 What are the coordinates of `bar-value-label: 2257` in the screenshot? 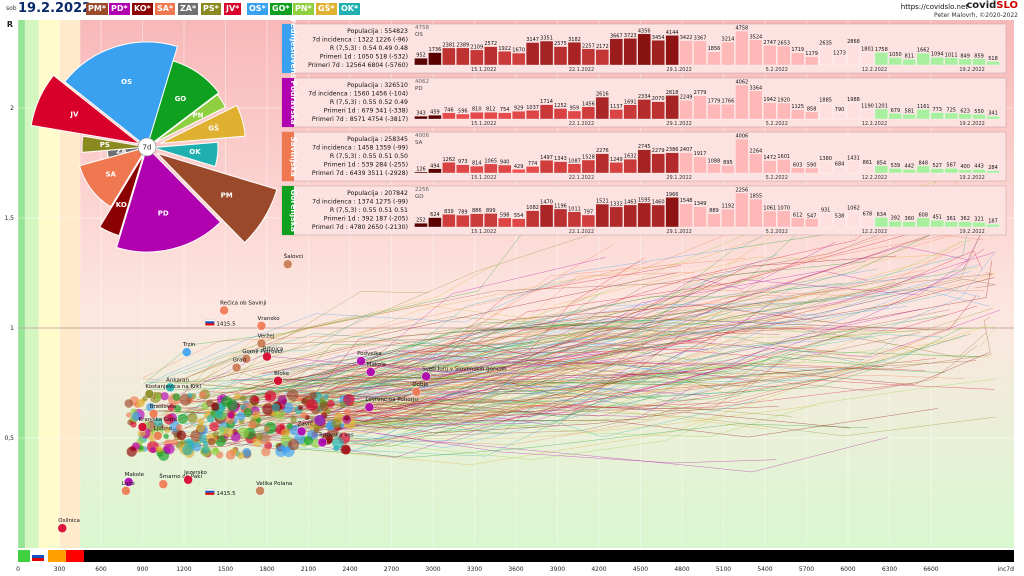 It's located at (588, 46).